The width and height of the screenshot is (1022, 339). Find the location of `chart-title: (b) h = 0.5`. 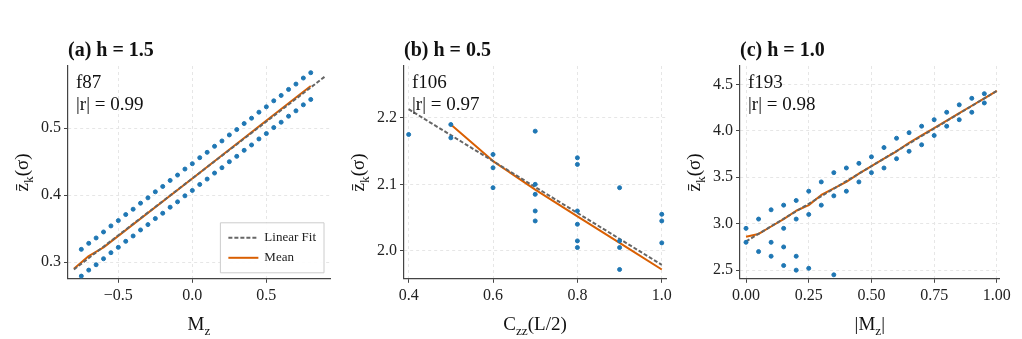

chart-title: (b) h = 0.5 is located at coordinates (447, 49).